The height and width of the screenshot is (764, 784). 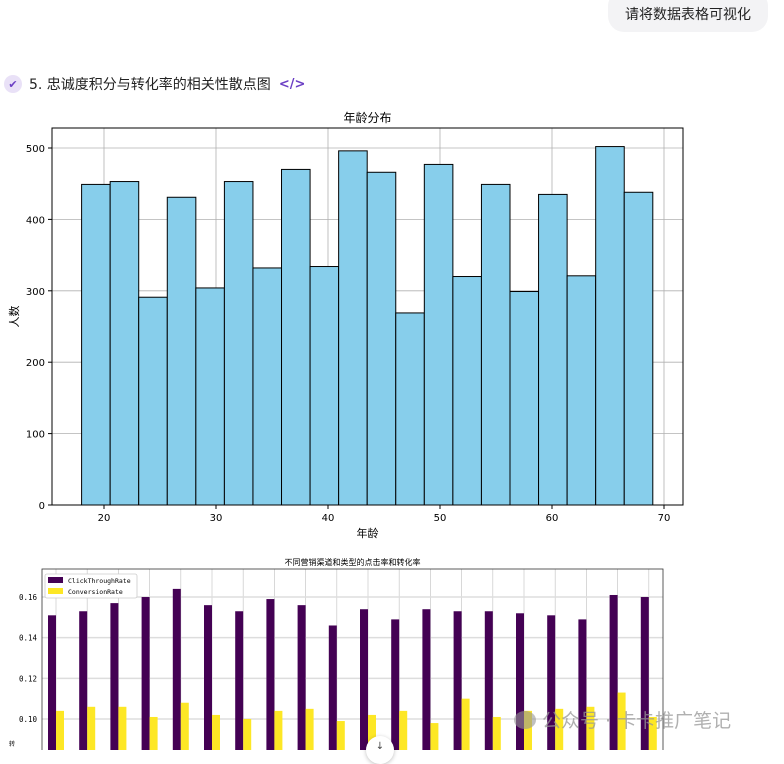 I want to click on user-message: 请将数据表格可视化, so click(x=688, y=15).